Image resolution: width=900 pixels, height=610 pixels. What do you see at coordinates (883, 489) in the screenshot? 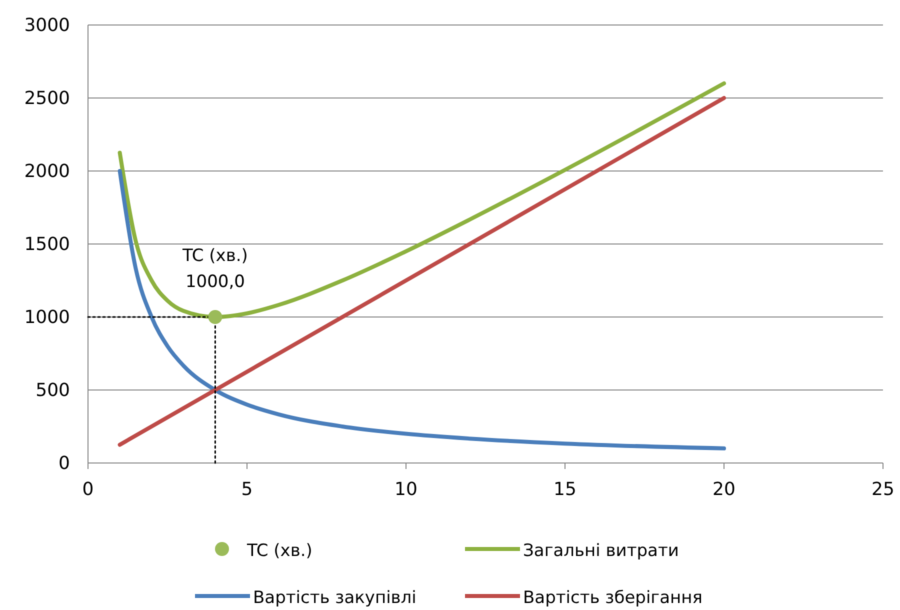
I see `x-tick-label: 25` at bounding box center [883, 489].